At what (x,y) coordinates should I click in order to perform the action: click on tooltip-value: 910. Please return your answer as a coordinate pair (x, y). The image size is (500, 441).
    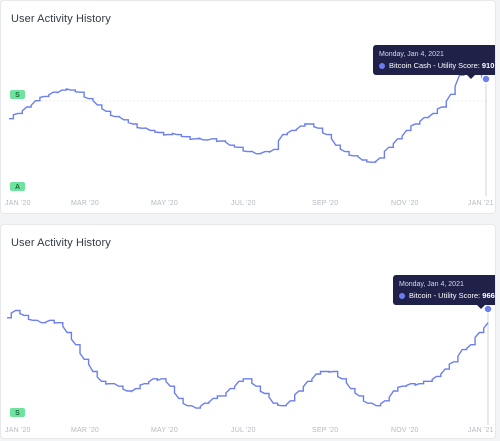
    Looking at the image, I should click on (488, 65).